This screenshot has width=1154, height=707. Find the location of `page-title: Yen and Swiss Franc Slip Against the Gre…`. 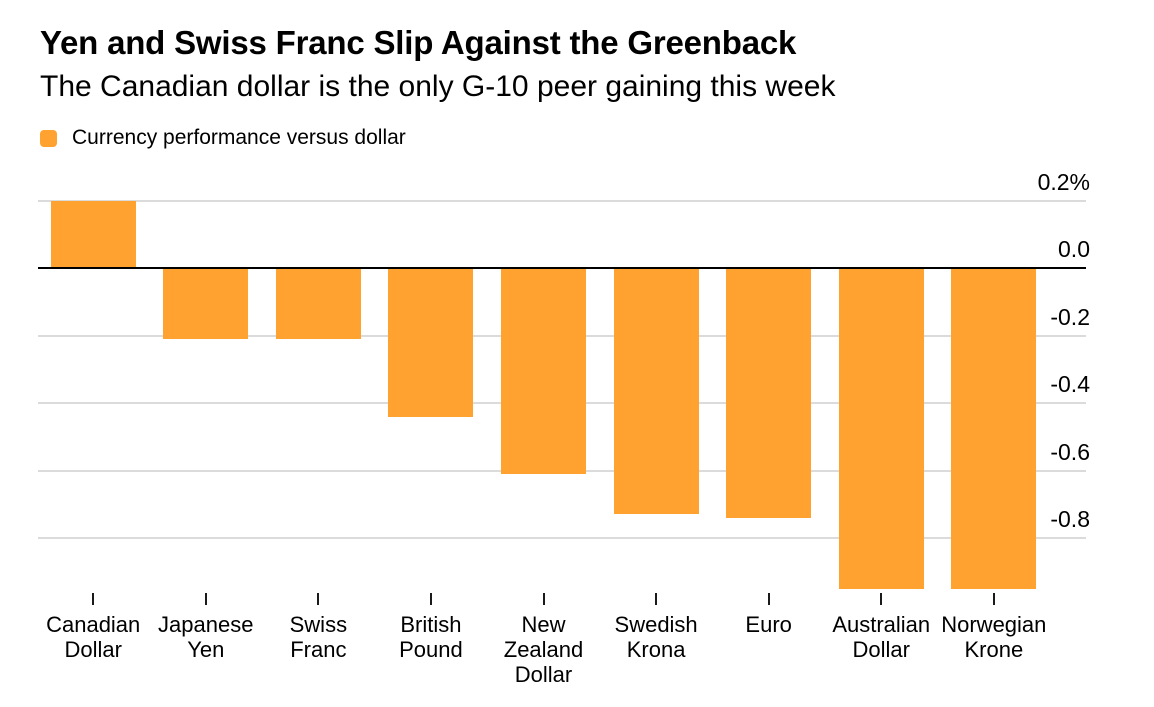

page-title: Yen and Swiss Franc Slip Against the Gre… is located at coordinates (418, 42).